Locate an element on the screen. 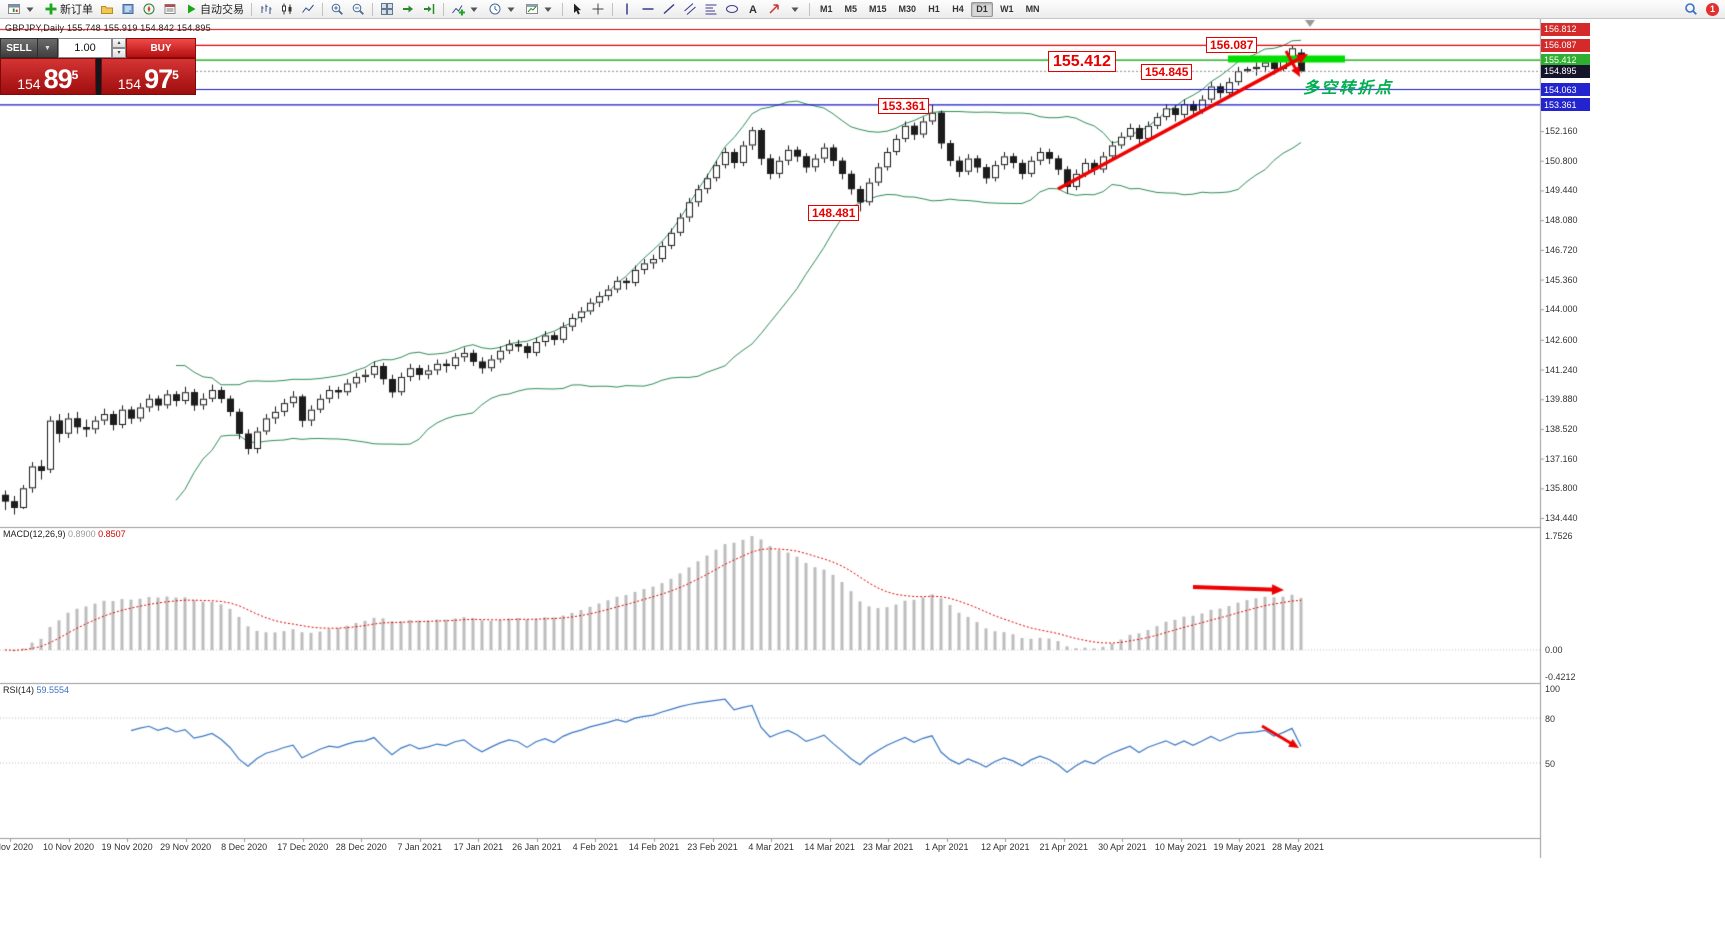 The image size is (1725, 942). profiles-icon is located at coordinates (107, 9).